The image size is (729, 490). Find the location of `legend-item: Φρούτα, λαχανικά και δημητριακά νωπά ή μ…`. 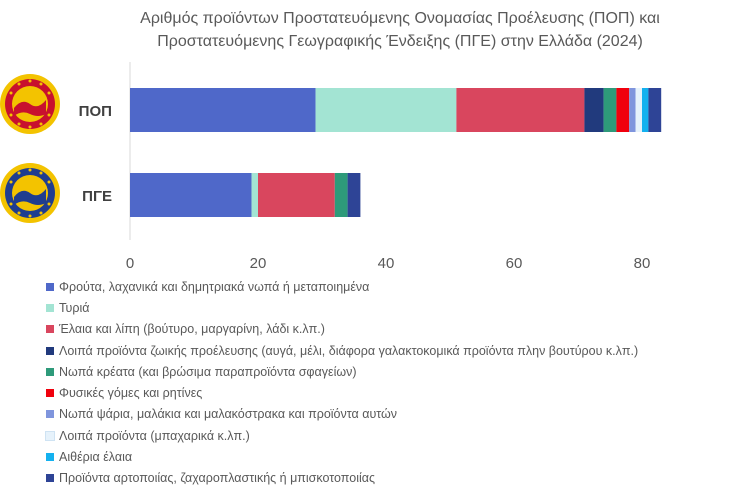

legend-item: Φρούτα, λαχανικά και δημητριακά νωπά ή μ… is located at coordinates (386, 286).